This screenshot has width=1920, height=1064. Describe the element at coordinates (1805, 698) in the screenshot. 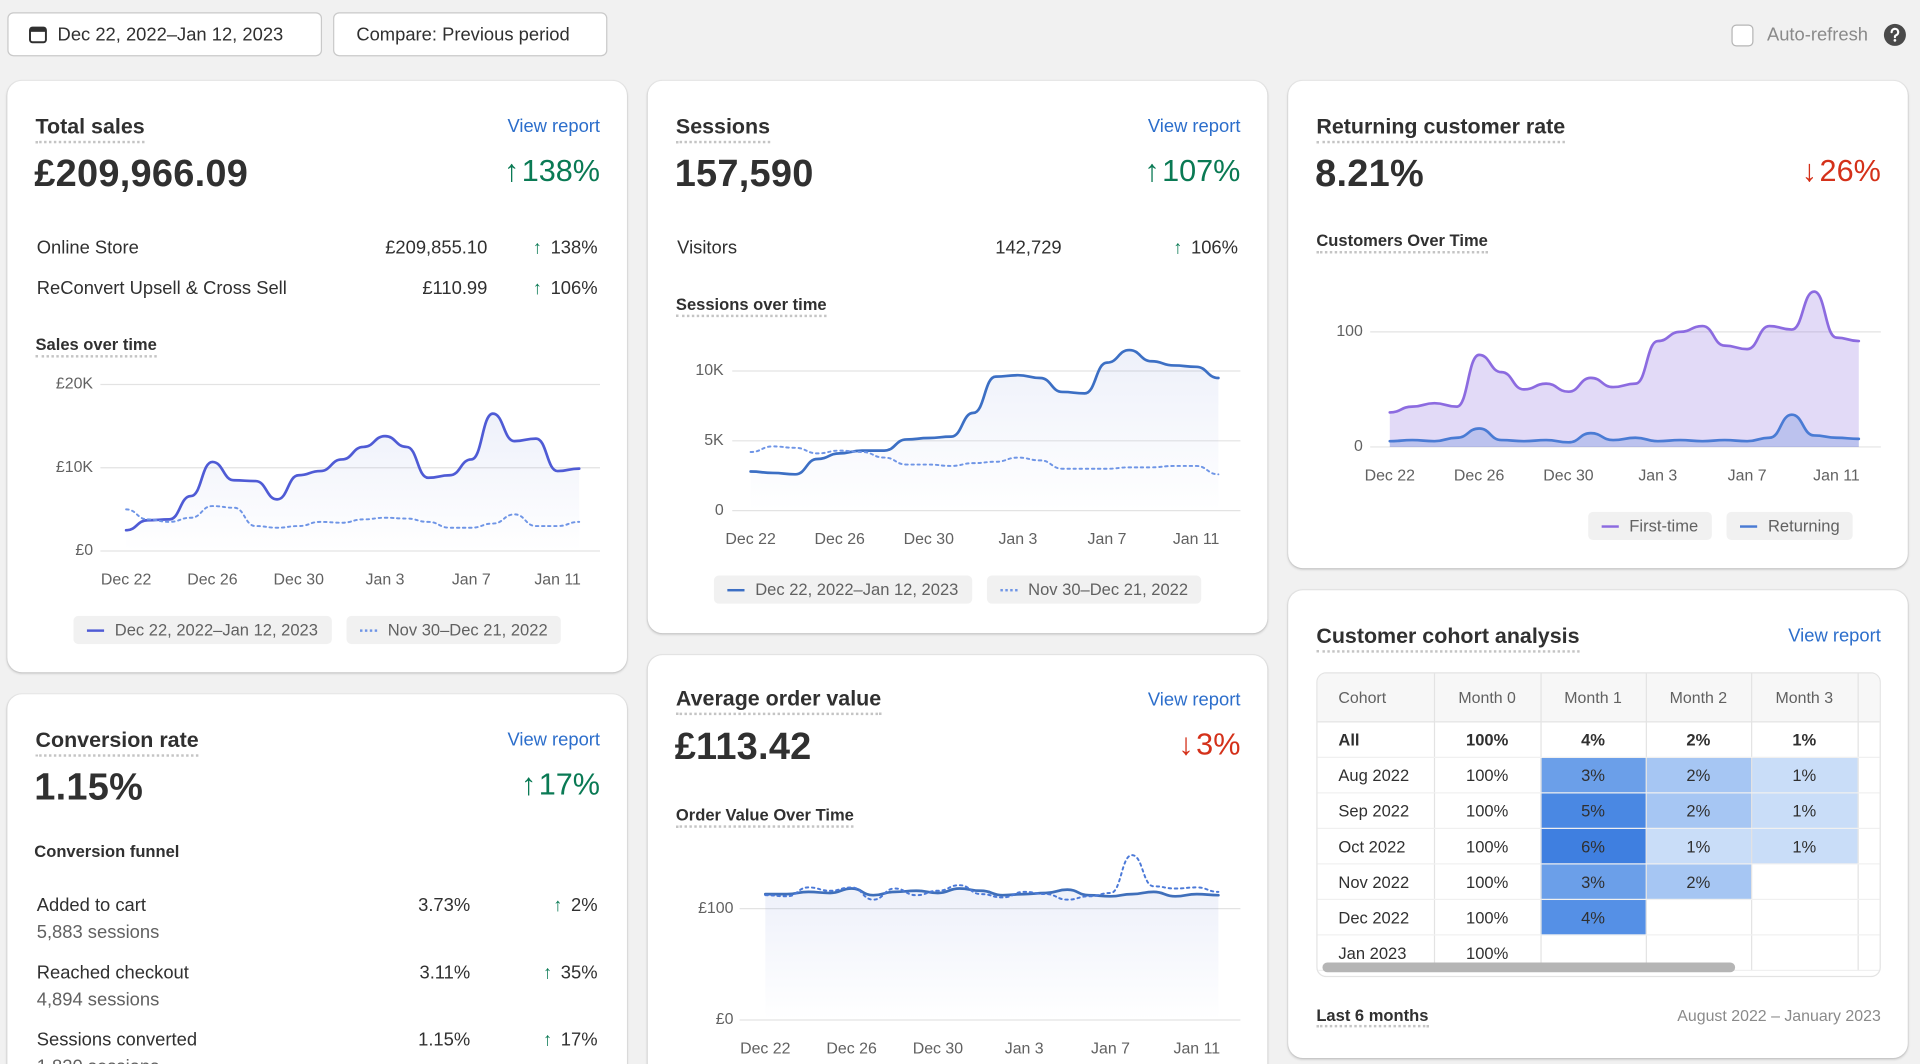

I see `column-header: Month 3` at that location.